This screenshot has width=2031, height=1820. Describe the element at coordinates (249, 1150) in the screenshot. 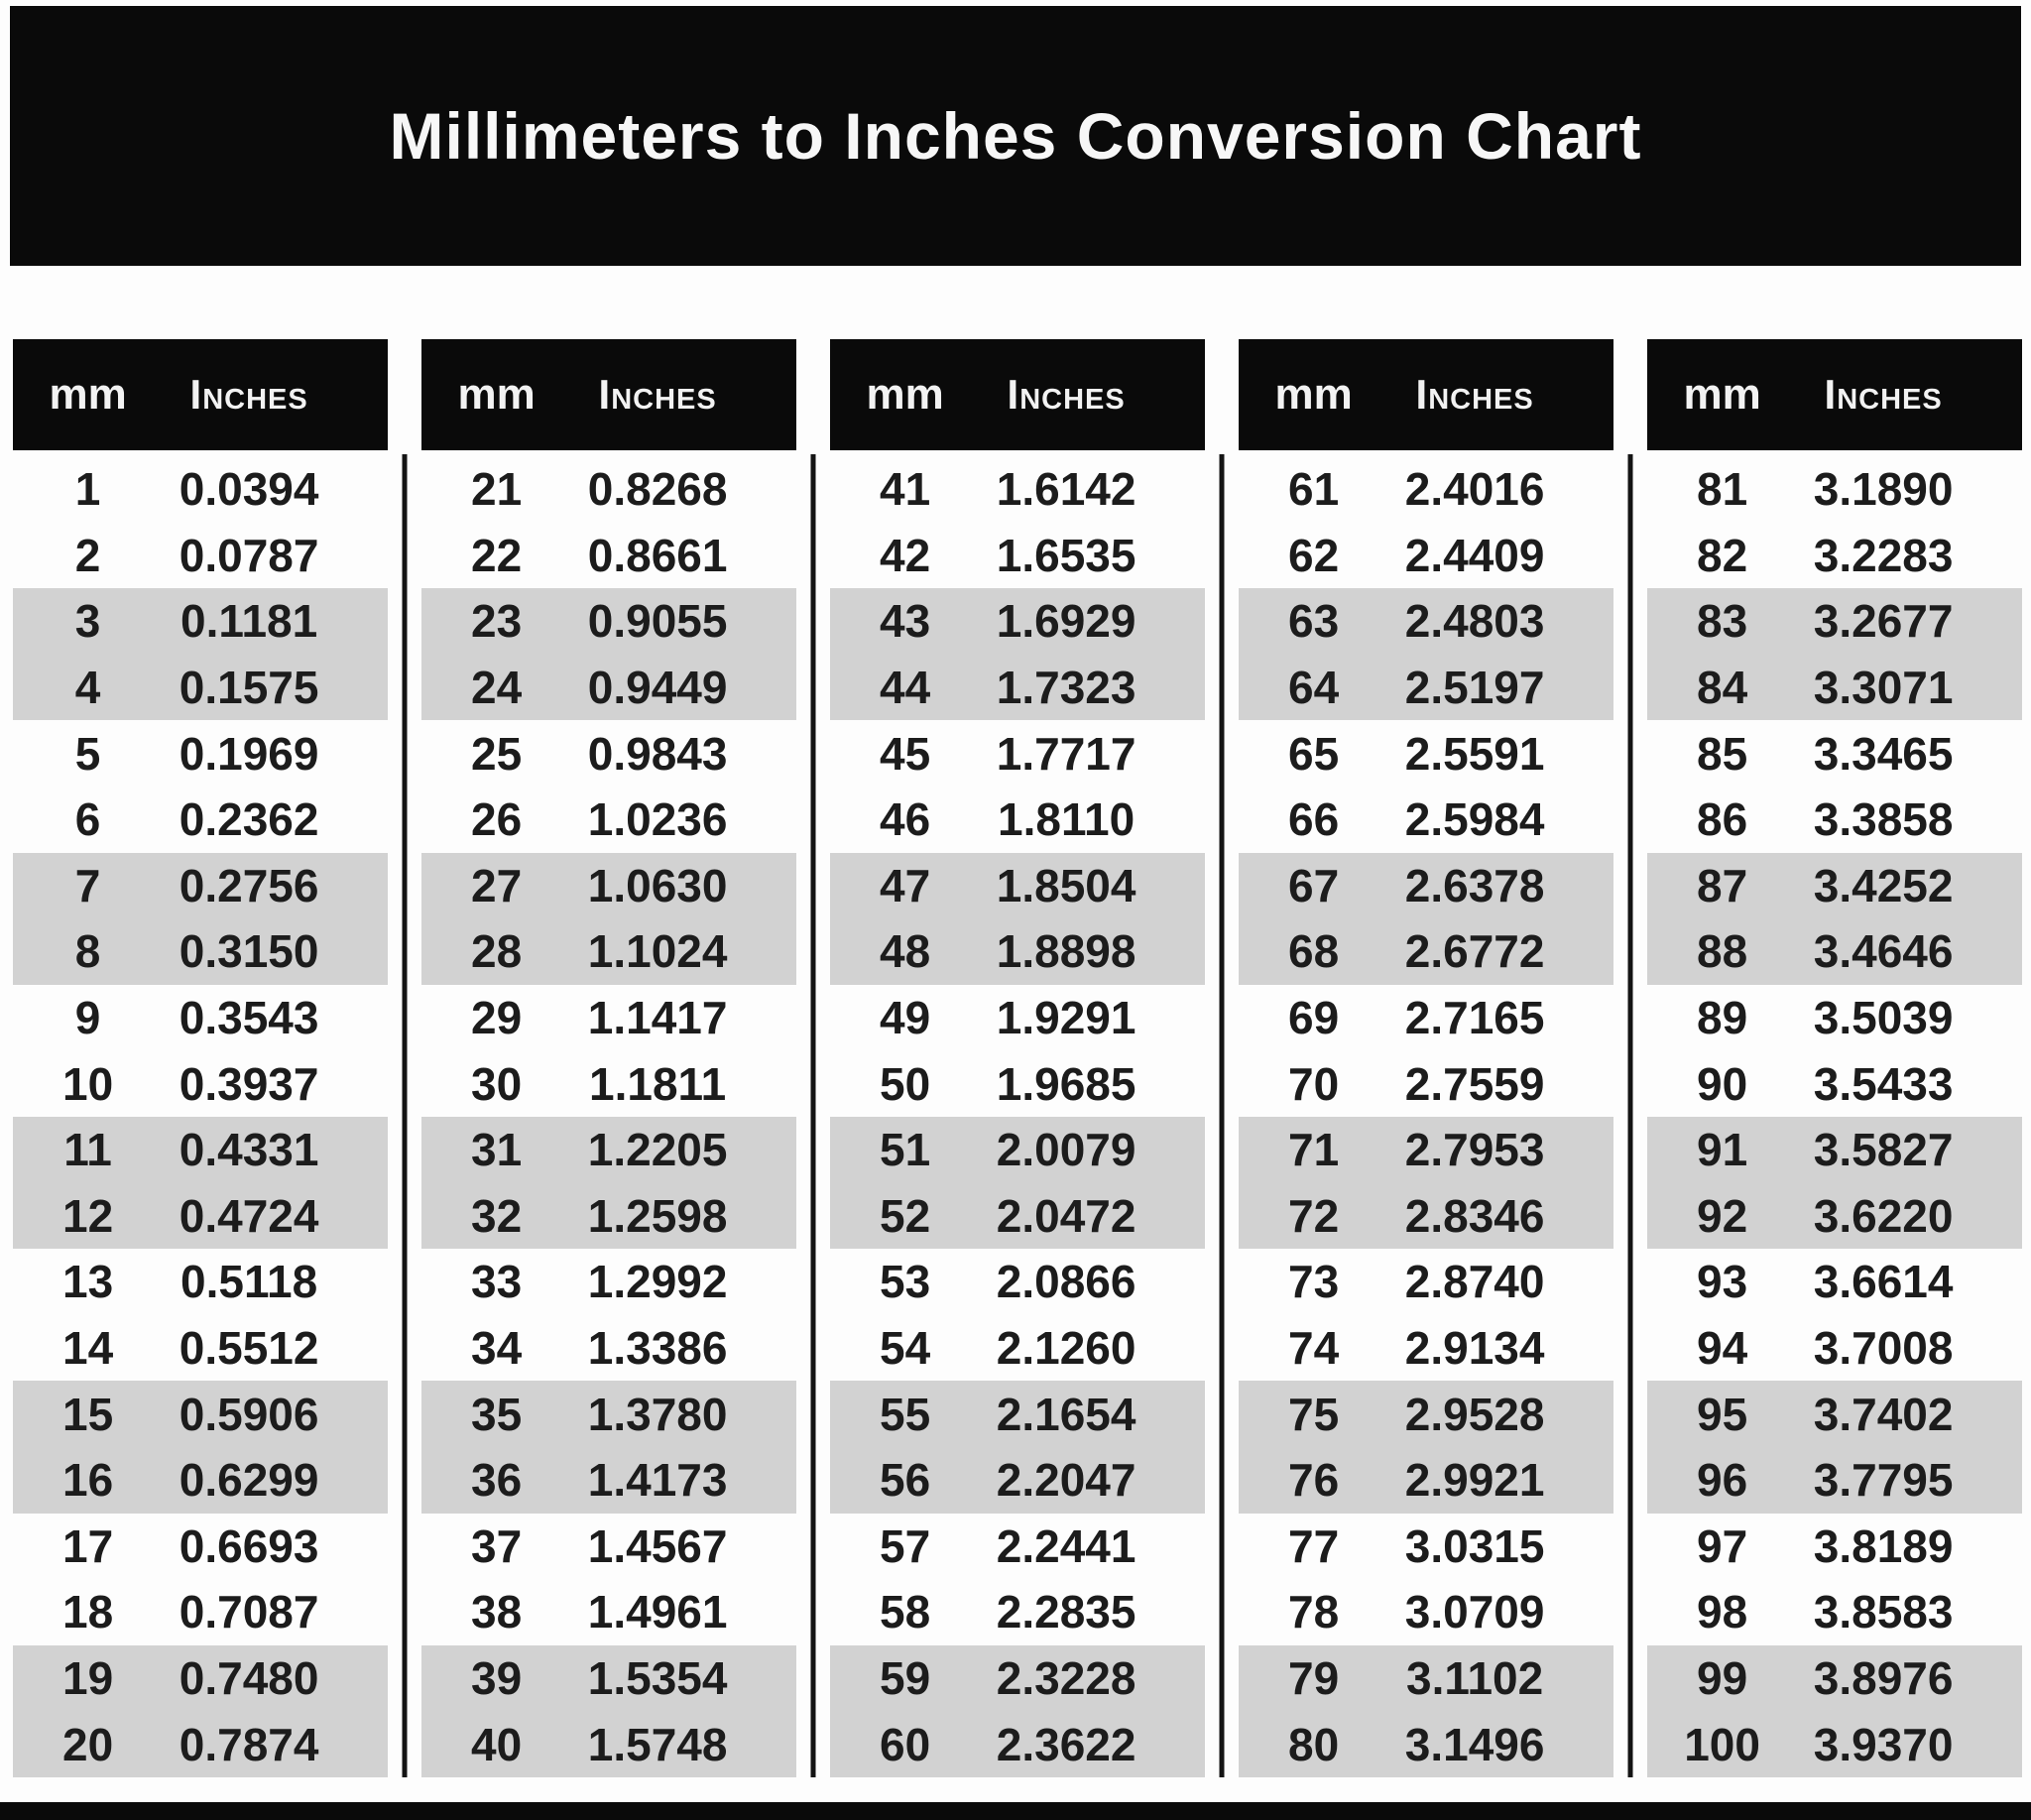

I see `inches-cell: 0.4331` at that location.